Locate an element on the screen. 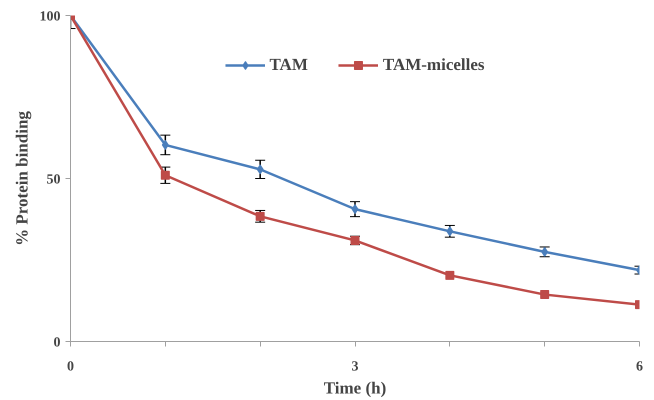 Image resolution: width=654 pixels, height=400 pixels. y-tick-label: 0 is located at coordinates (57, 343).